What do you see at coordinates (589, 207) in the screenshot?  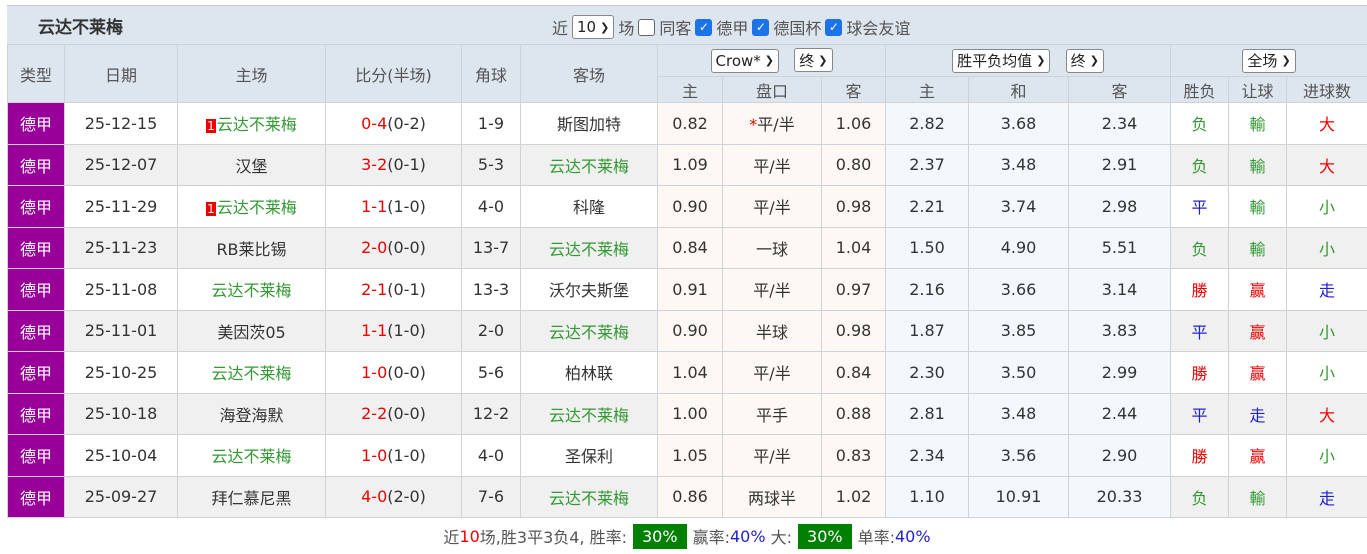 I see `away-team: 科隆` at bounding box center [589, 207].